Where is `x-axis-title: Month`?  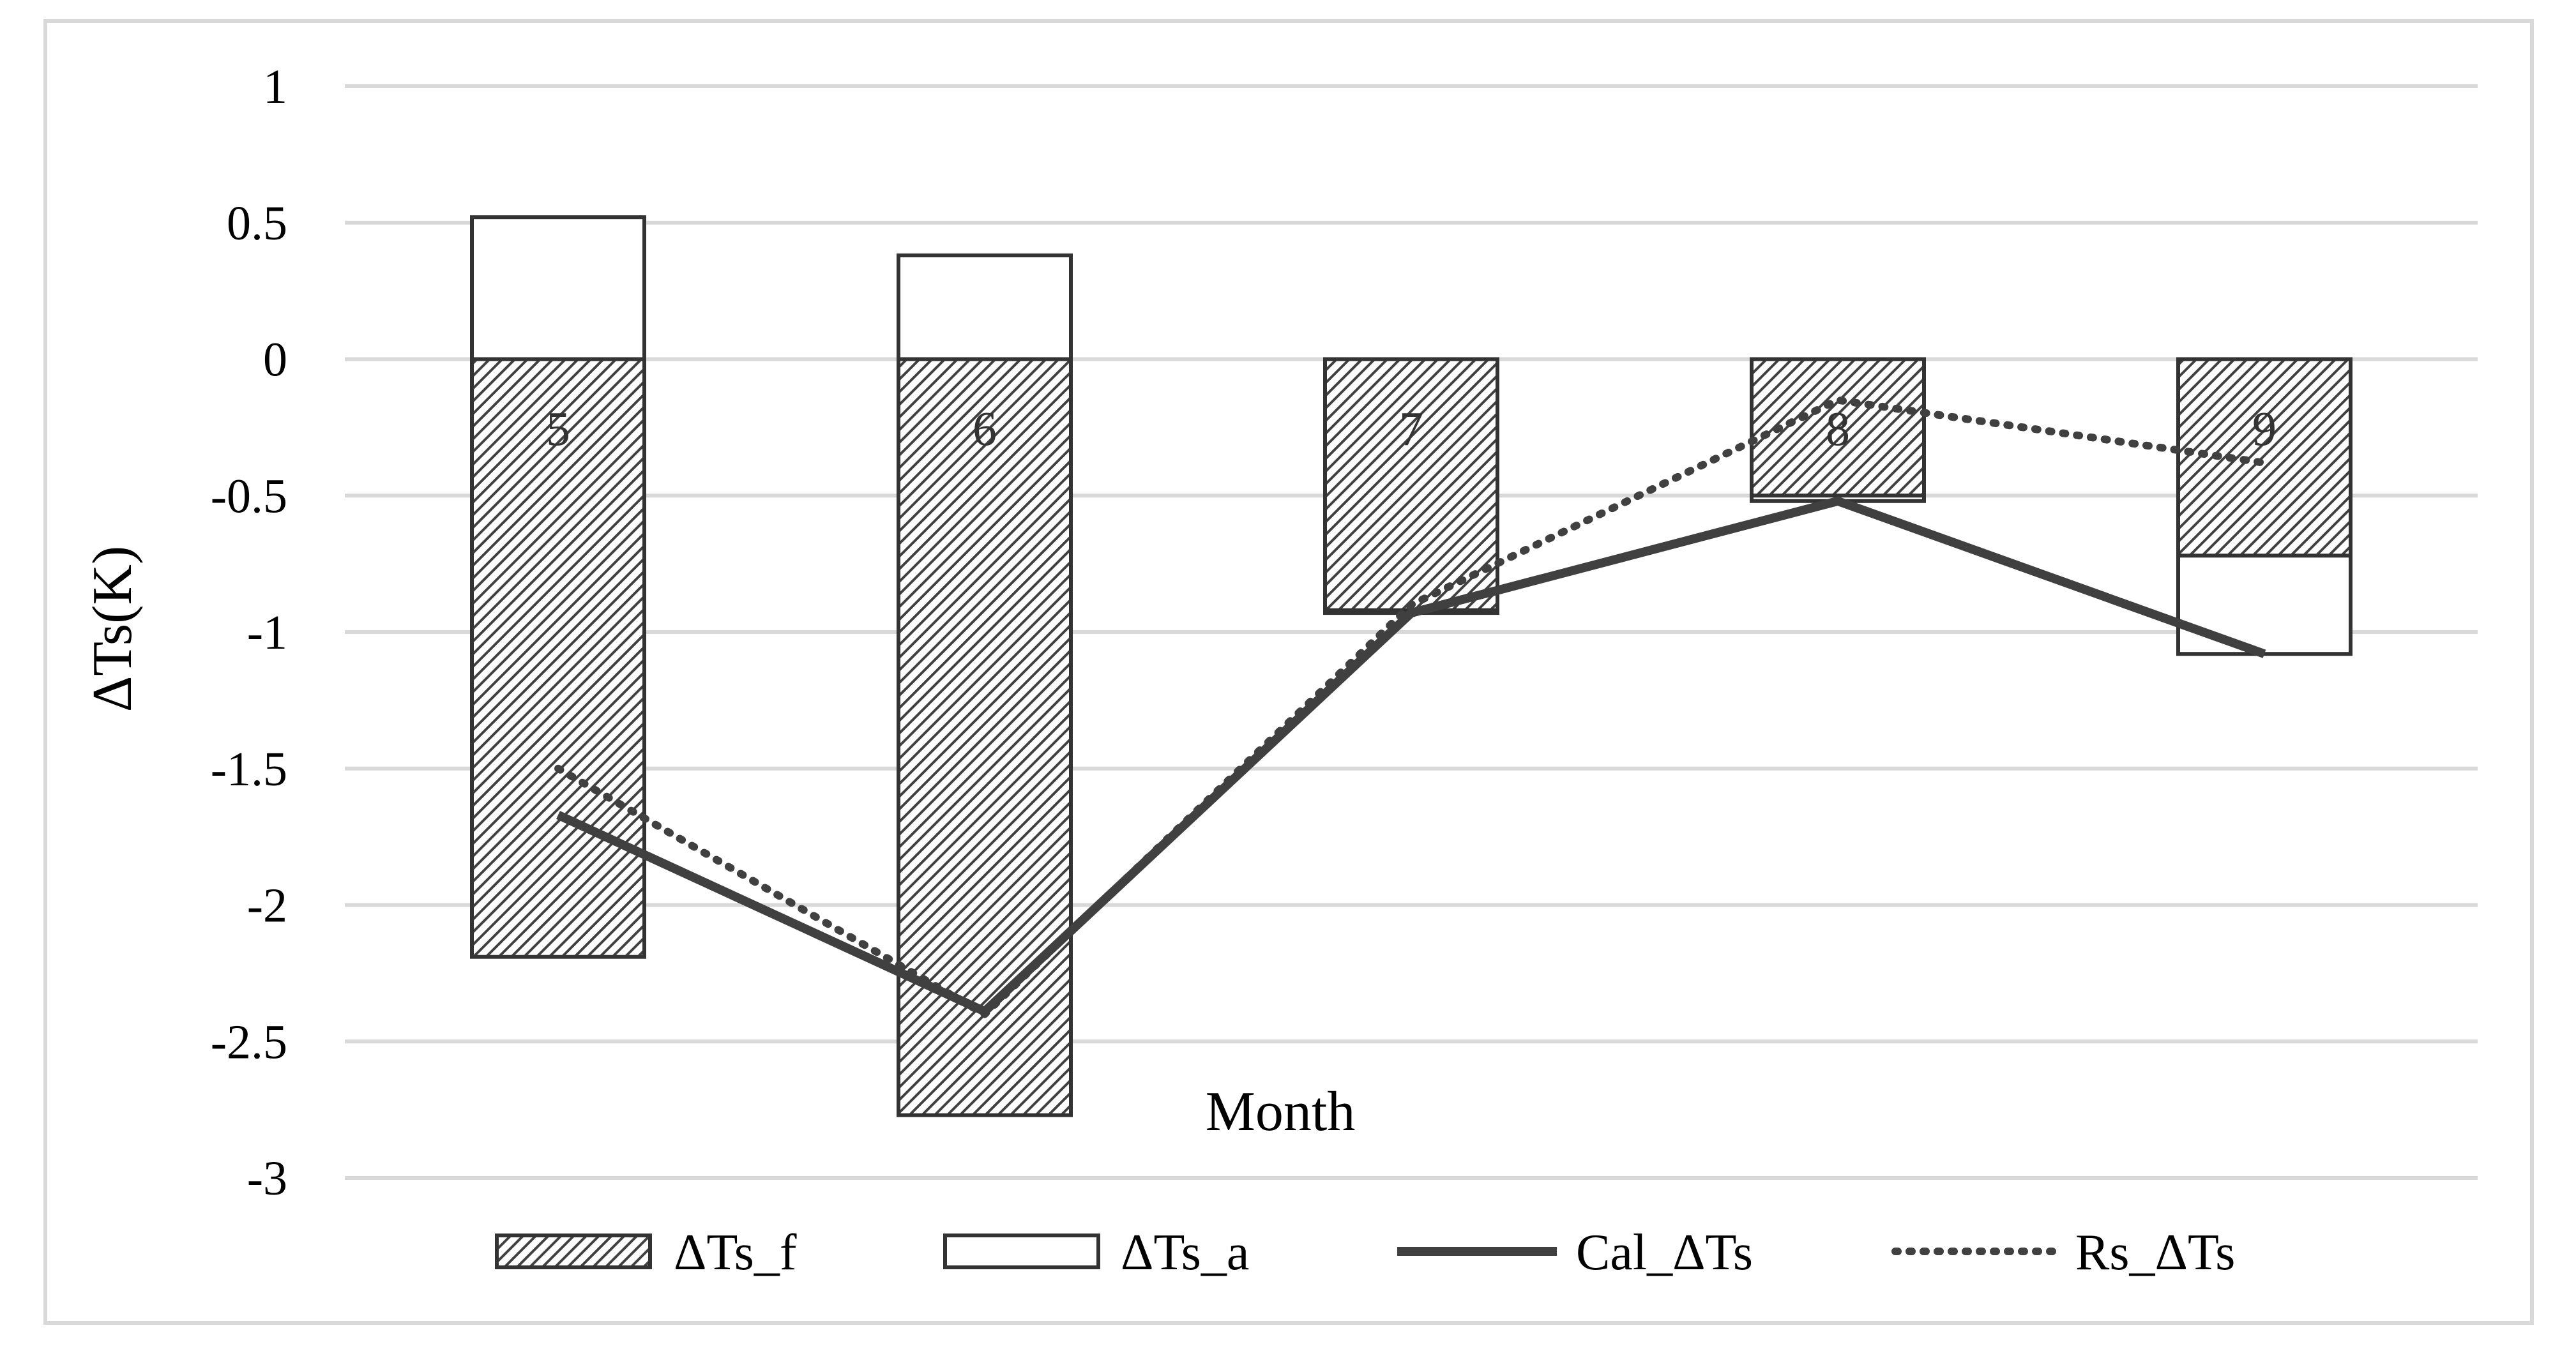
x-axis-title: Month is located at coordinates (1281, 1112).